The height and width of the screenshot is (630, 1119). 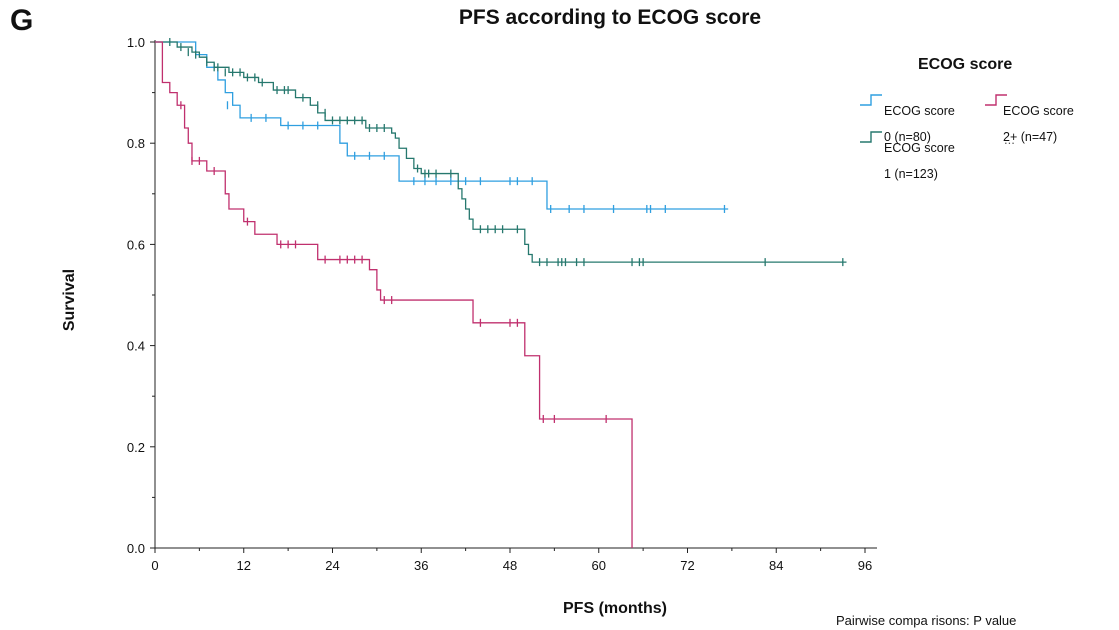 What do you see at coordinates (136, 244) in the screenshot?
I see `y-tick-label: 0.6` at bounding box center [136, 244].